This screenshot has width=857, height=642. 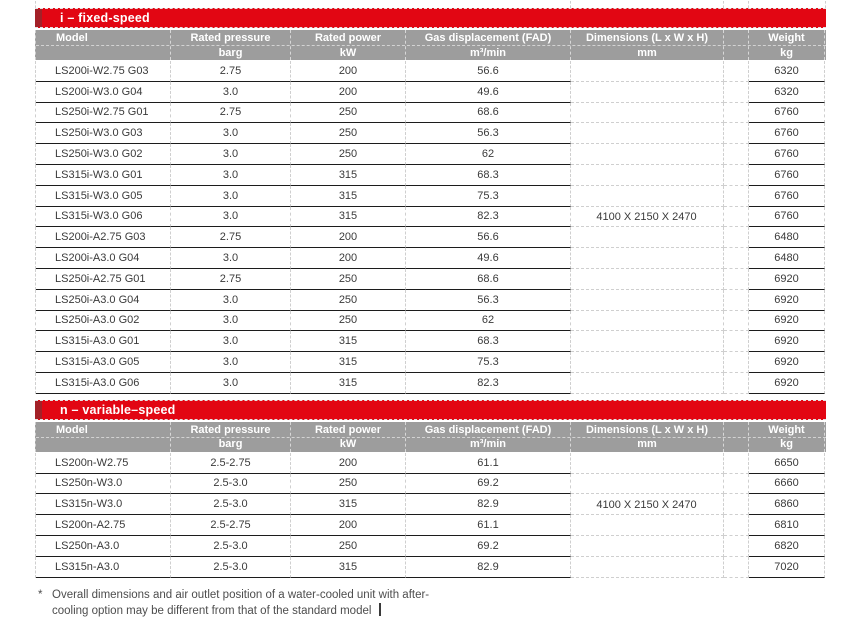 I want to click on header-divider, so click(x=431, y=437).